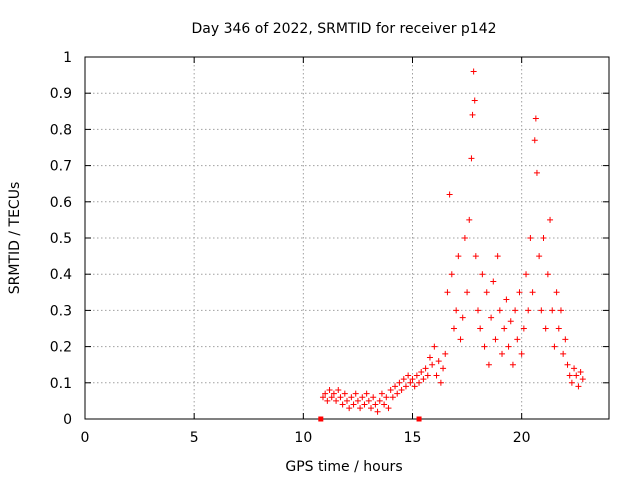 This screenshot has height=480, width=640. Describe the element at coordinates (61, 94) in the screenshot. I see `y-tick-label: 0.9` at that location.